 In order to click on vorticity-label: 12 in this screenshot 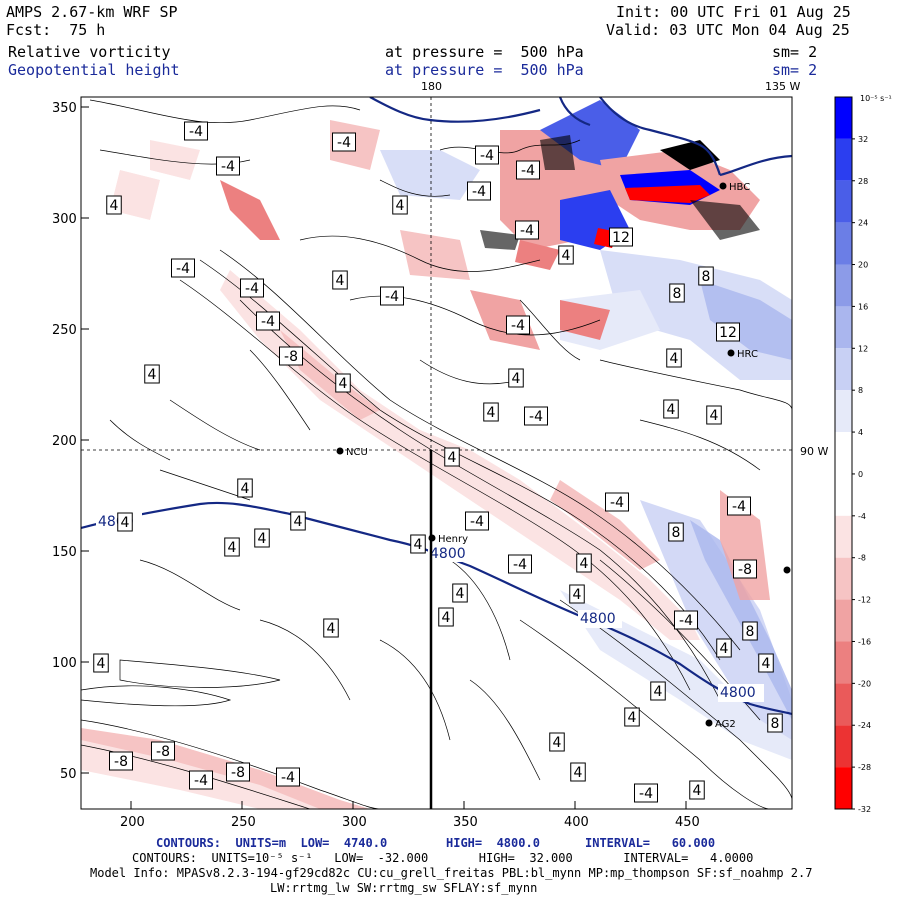, I will do `click(728, 332)`.